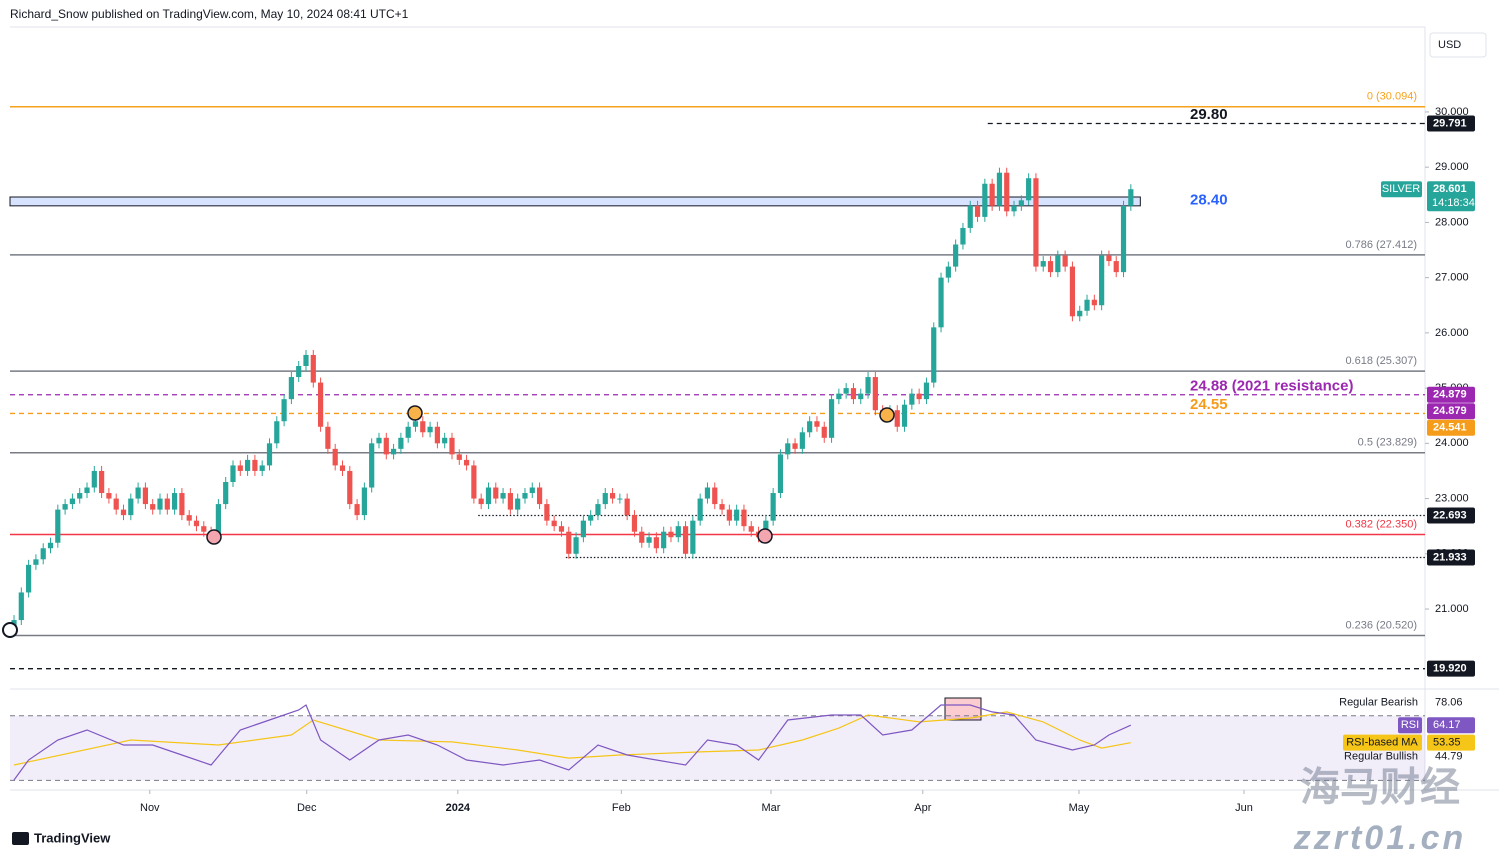 This screenshot has height=862, width=1499. What do you see at coordinates (575, 201) in the screenshot?
I see `zone` at bounding box center [575, 201].